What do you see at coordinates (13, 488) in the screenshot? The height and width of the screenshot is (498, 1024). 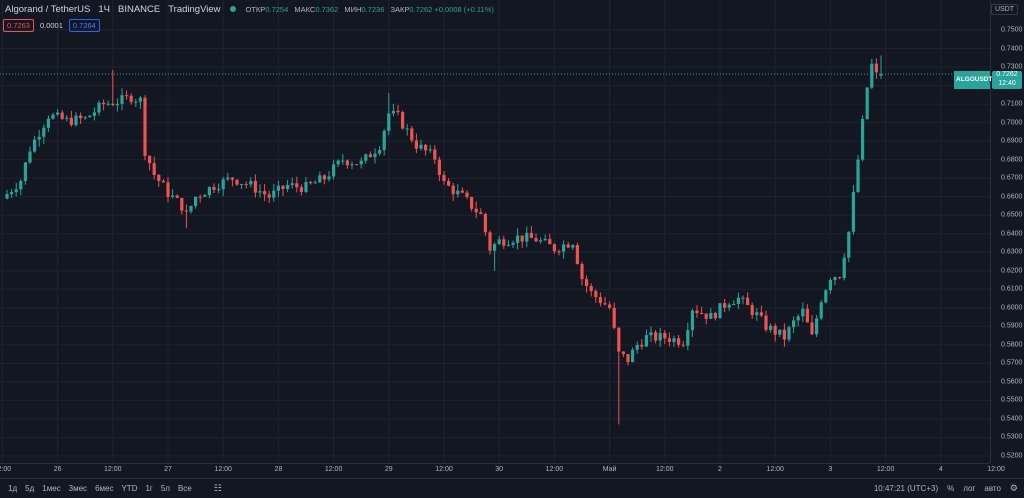 I see `range-button: 1д` at bounding box center [13, 488].